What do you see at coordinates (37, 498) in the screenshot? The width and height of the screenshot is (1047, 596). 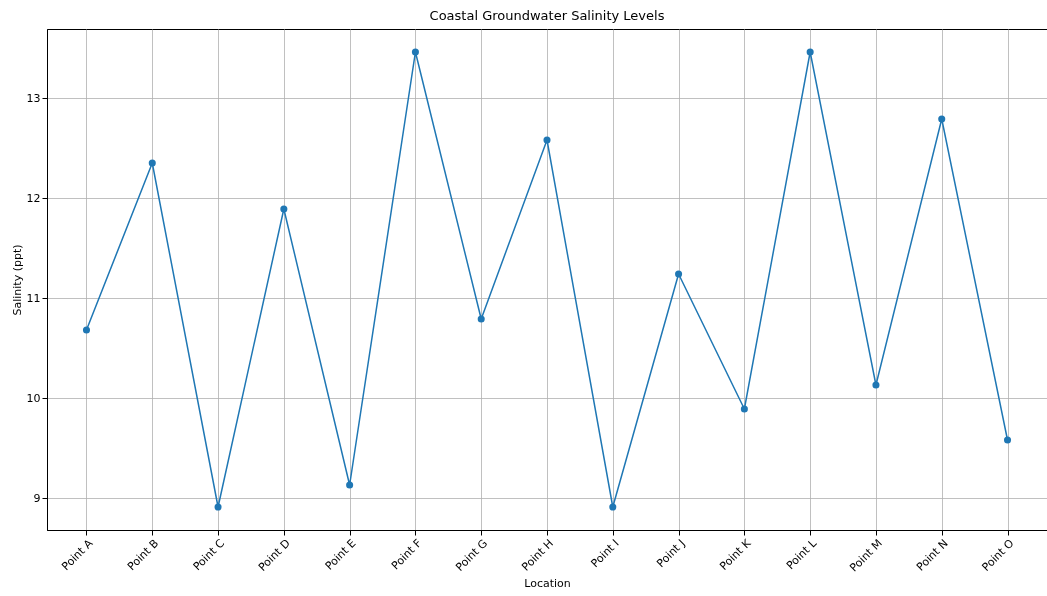 I see `y-tick-label: 9` at bounding box center [37, 498].